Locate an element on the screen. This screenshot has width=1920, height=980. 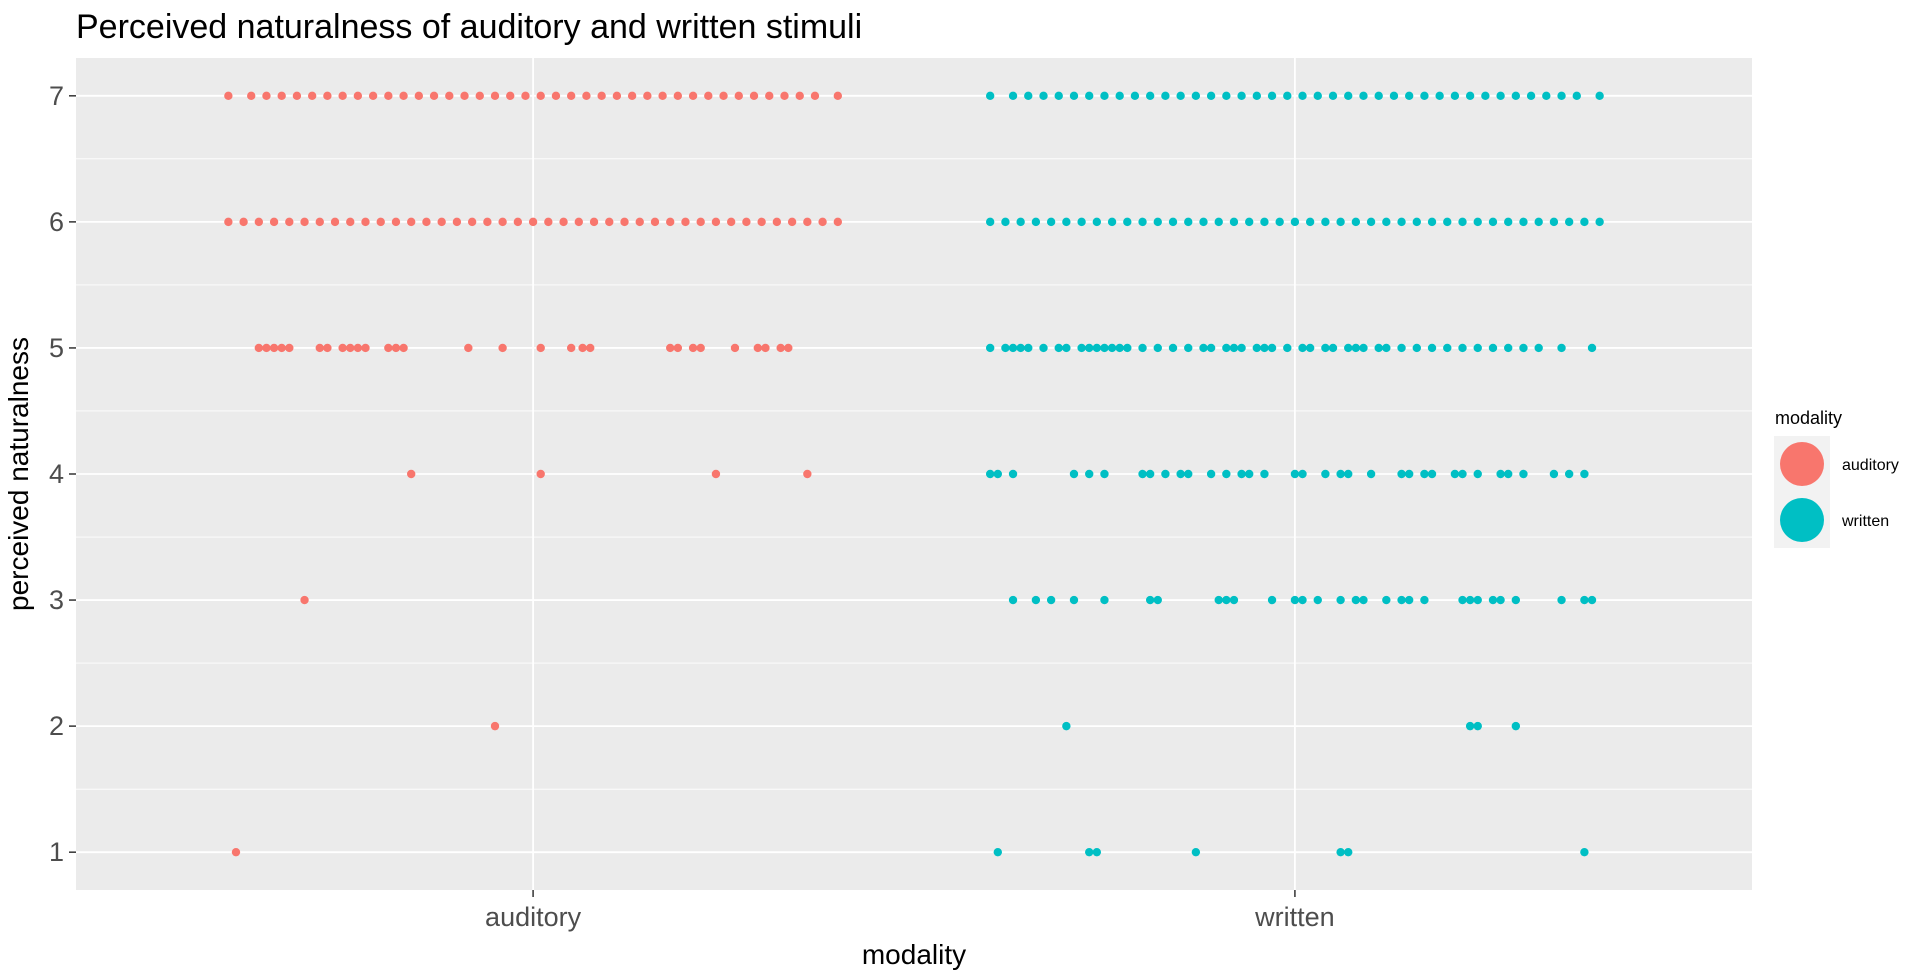
y-tick-label: 1 is located at coordinates (56, 852).